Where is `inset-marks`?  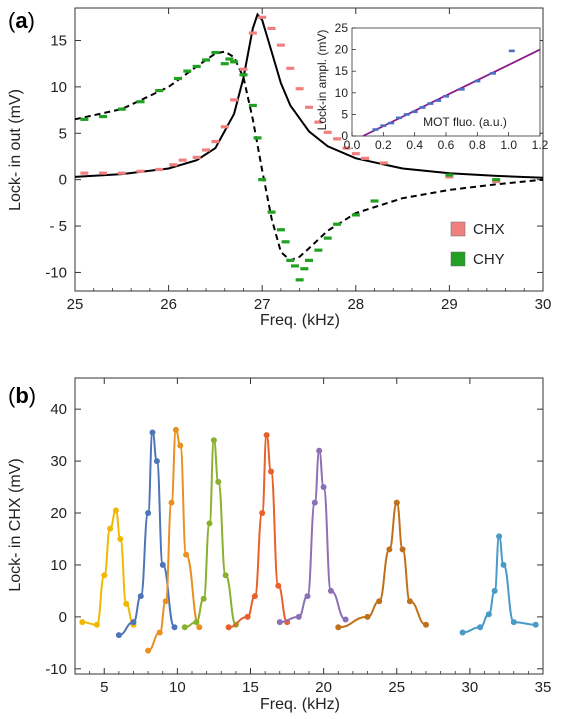
inset-marks is located at coordinates (451, 92).